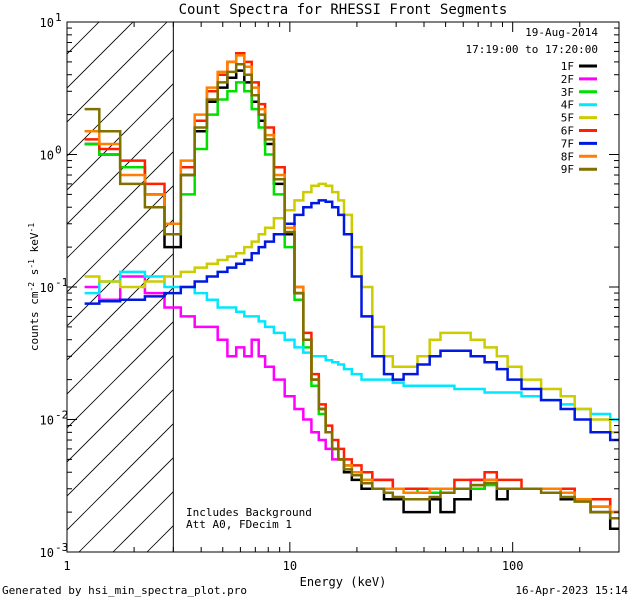 This screenshot has width=640, height=604. Describe the element at coordinates (513, 566) in the screenshot. I see `x-tick-label: 100` at that location.